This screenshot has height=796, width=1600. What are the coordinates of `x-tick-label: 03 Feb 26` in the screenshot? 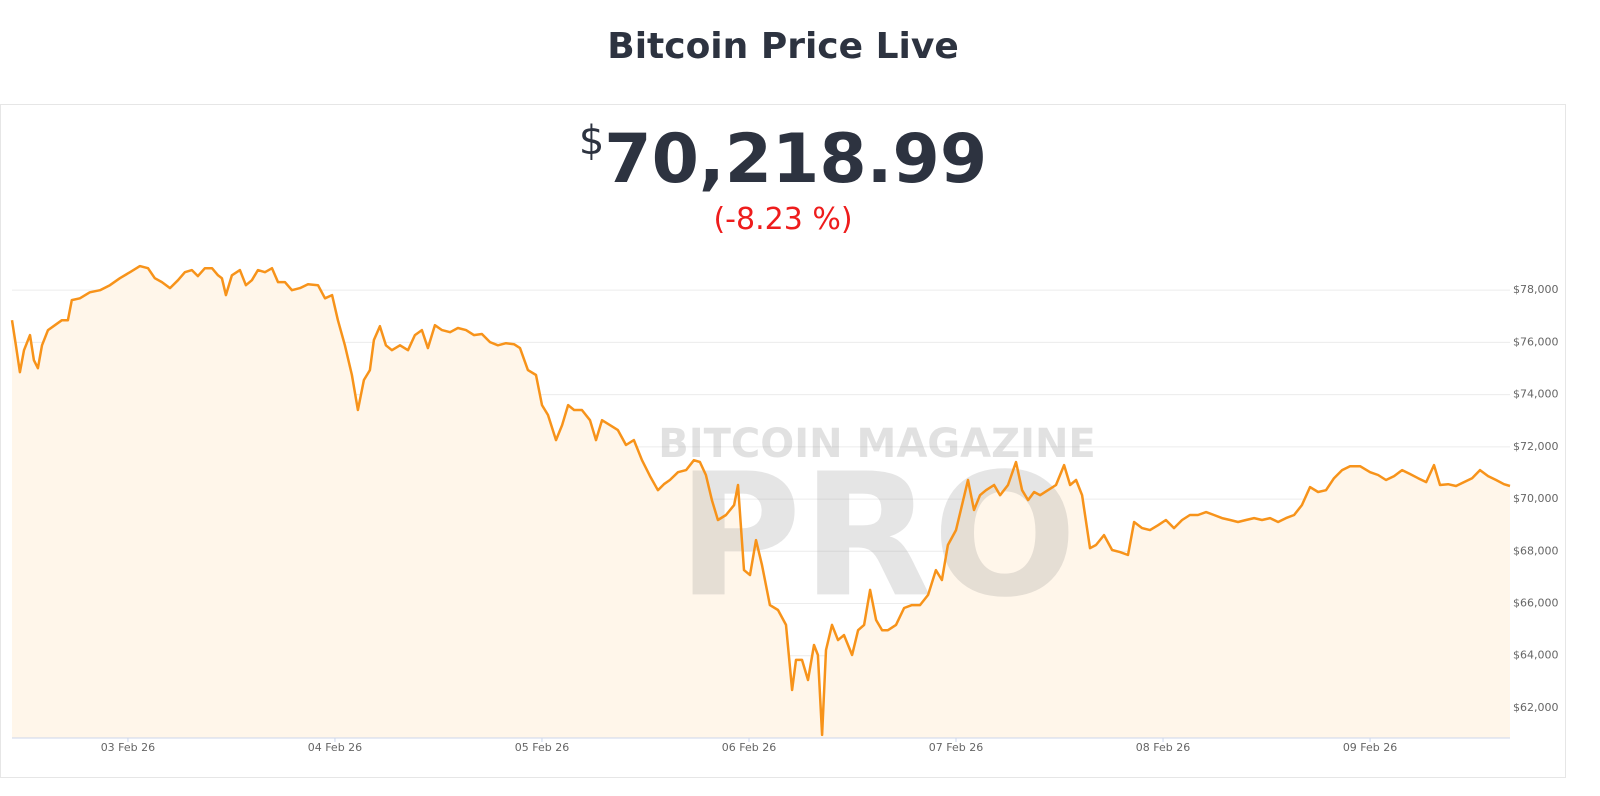 It's located at (128, 747).